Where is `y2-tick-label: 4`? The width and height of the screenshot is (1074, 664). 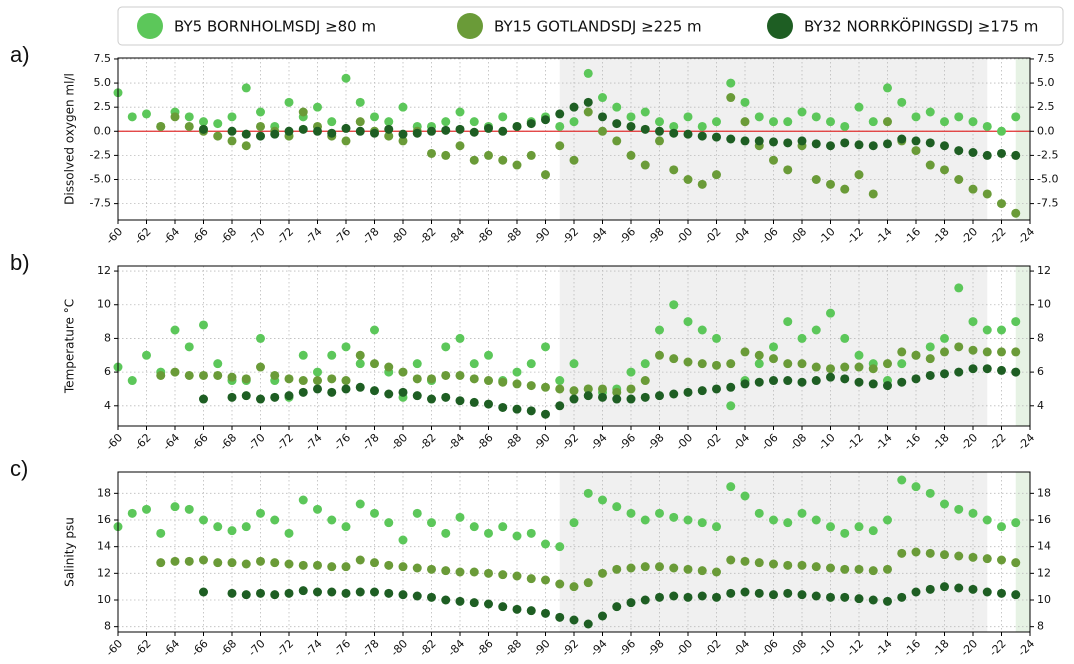 y2-tick-label: 4 is located at coordinates (1040, 405).